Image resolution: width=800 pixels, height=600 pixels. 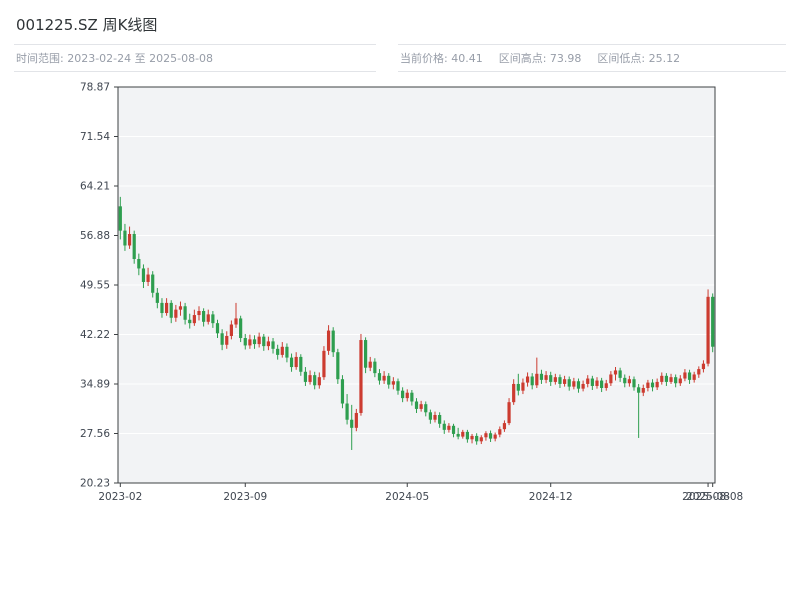 I want to click on svg-text: 49.55, so click(x=95, y=286).